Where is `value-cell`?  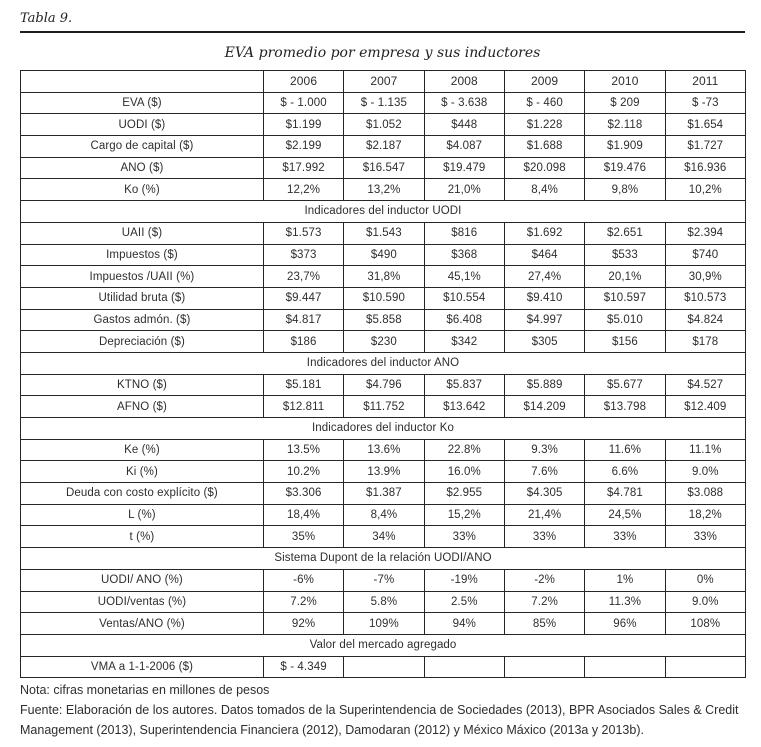 value-cell is located at coordinates (464, 667).